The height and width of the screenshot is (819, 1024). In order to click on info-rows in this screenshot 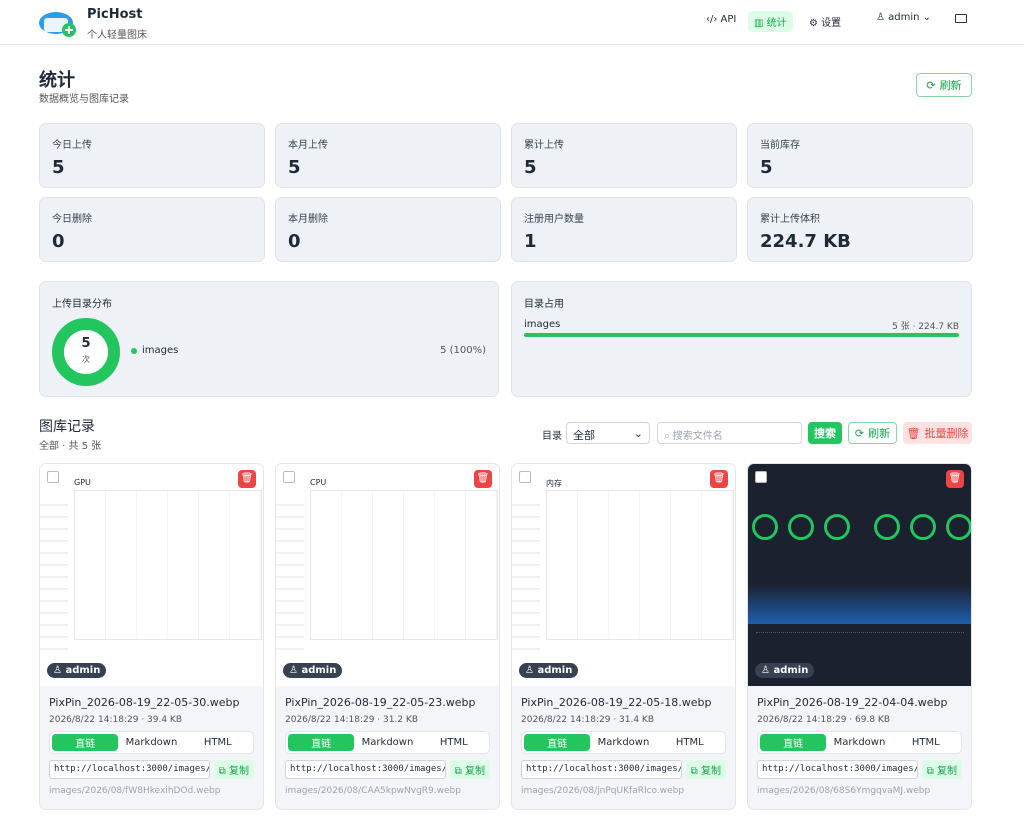, I will do `click(860, 647)`.